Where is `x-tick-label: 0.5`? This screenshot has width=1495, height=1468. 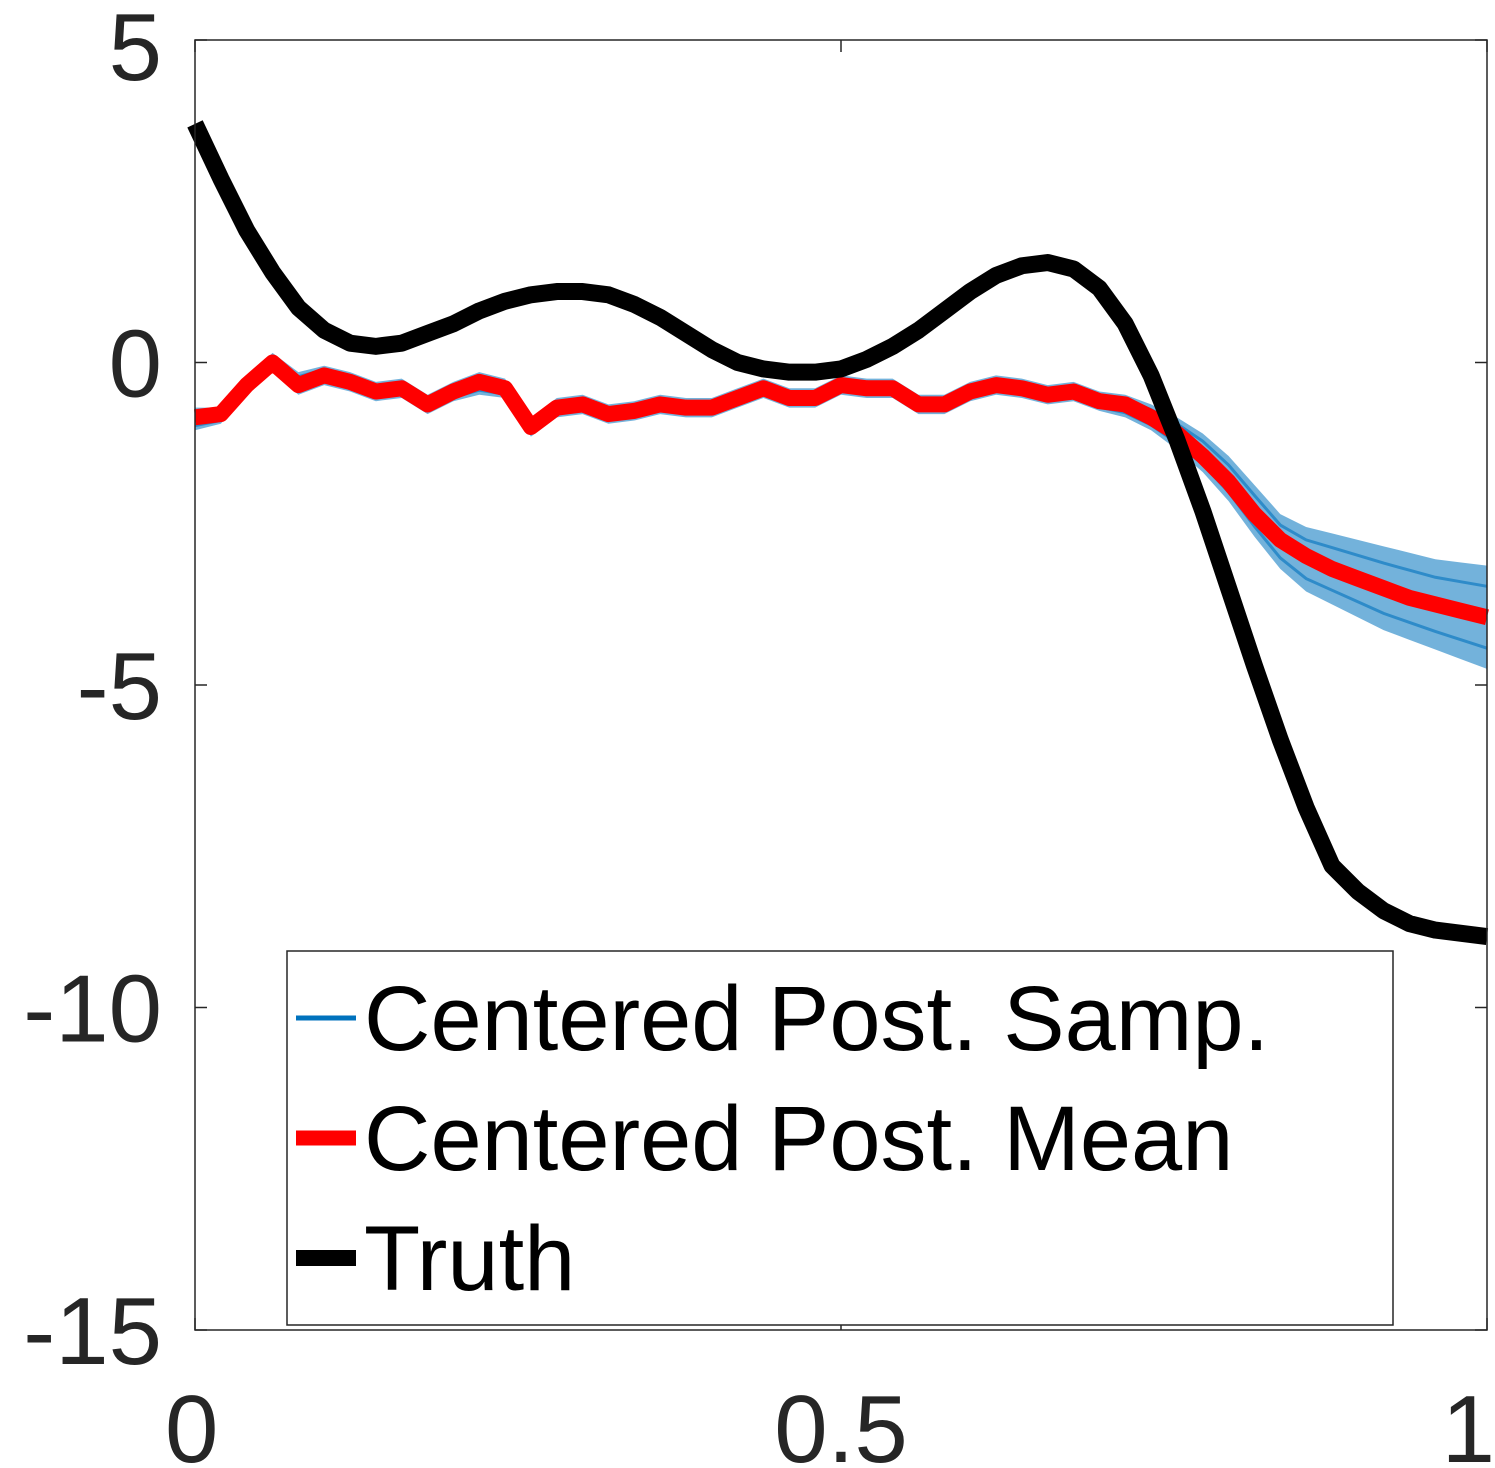
x-tick-label: 0.5 is located at coordinates (840, 1422).